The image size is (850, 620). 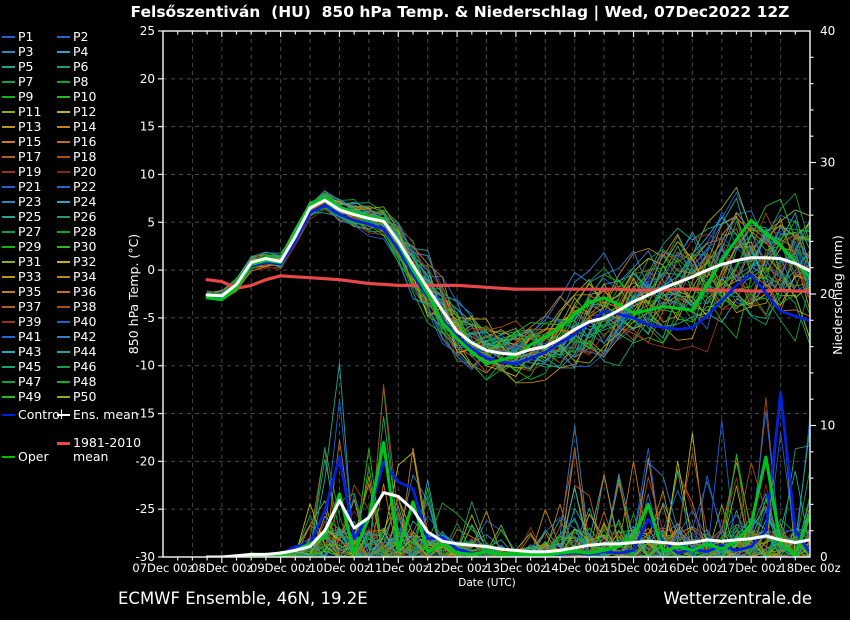 I want to click on date-tick-label: 12Dec 00z, so click(x=456, y=568).